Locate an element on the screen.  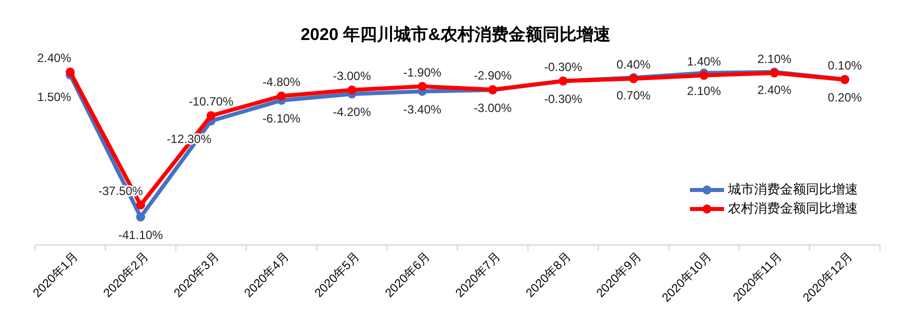
data-label: -6.10% is located at coordinates (281, 118).